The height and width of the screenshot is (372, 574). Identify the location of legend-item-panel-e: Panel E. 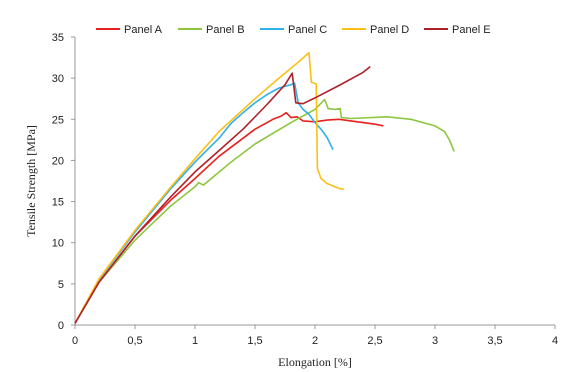
(457, 30).